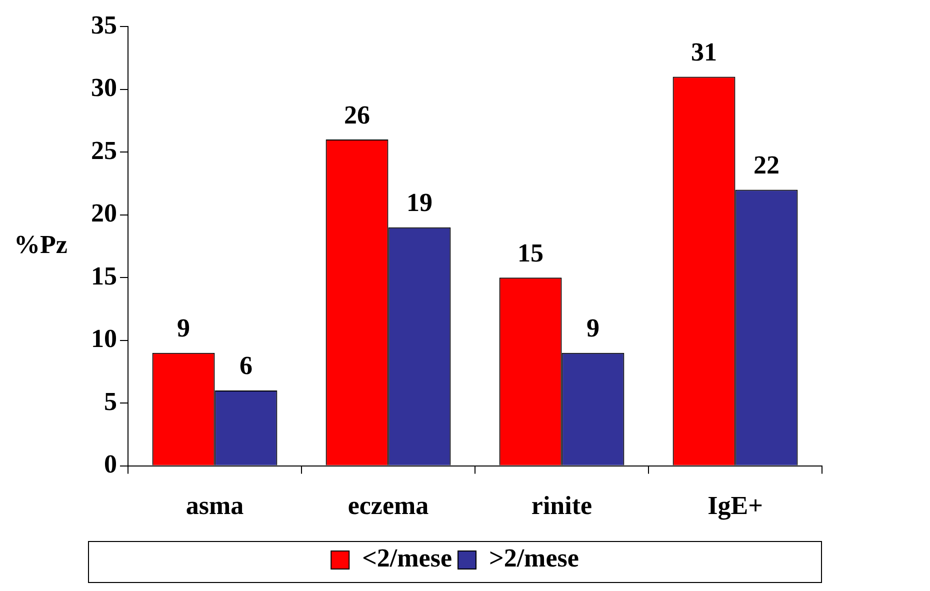 This screenshot has height=591, width=930. I want to click on y-tick-label: 0, so click(110, 464).